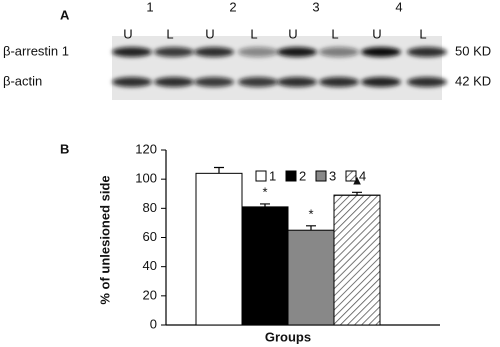 The height and width of the screenshot is (347, 500). Describe the element at coordinates (64, 148) in the screenshot. I see `panel-label: B` at that location.